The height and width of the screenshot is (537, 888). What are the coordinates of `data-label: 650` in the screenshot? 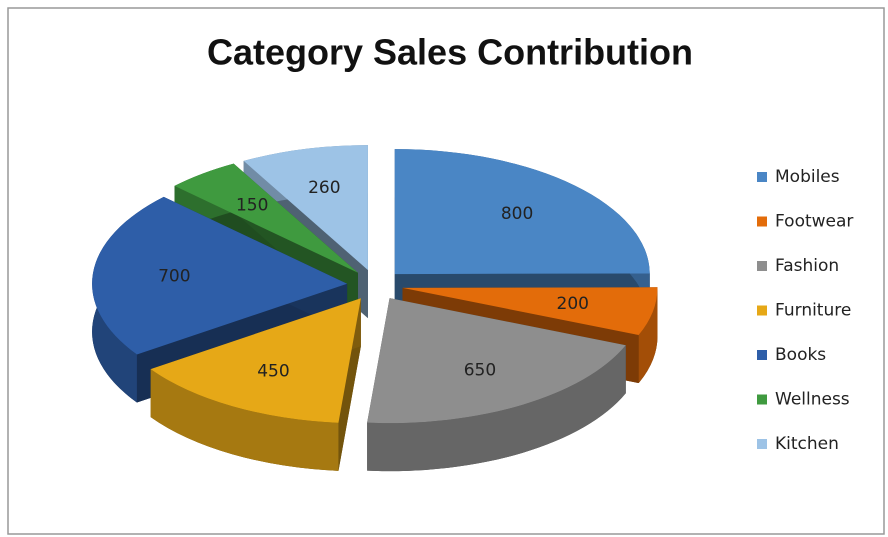 It's located at (480, 371).